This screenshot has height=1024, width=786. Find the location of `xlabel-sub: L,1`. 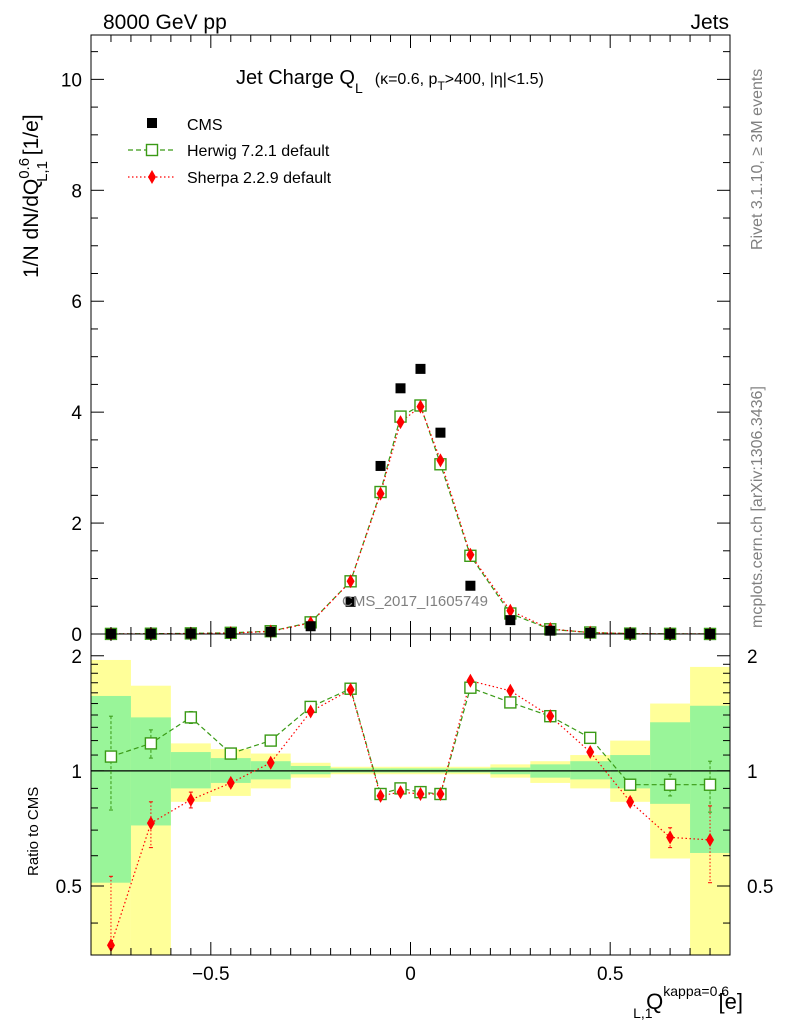

xlabel-sub: L,1 is located at coordinates (643, 1013).